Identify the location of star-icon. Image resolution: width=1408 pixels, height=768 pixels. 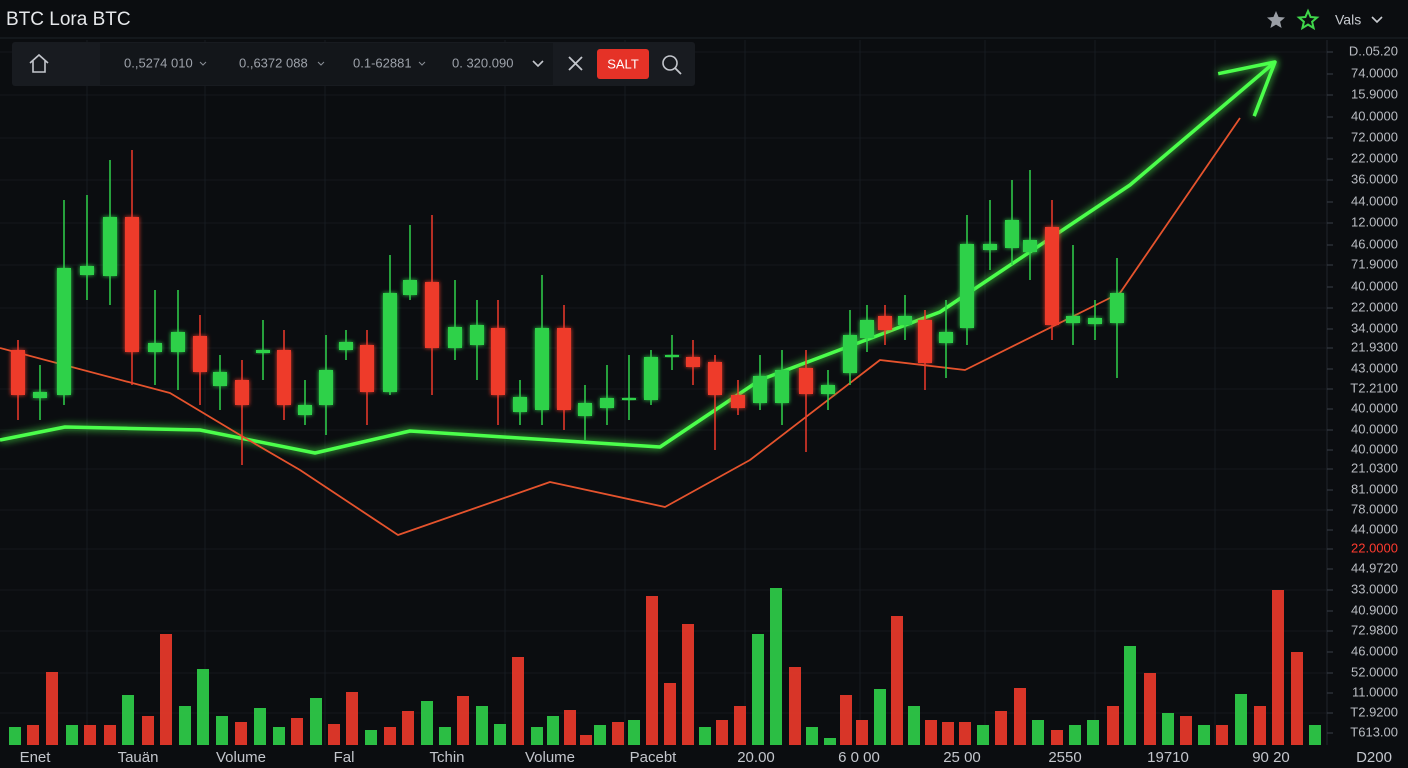
(1276, 19).